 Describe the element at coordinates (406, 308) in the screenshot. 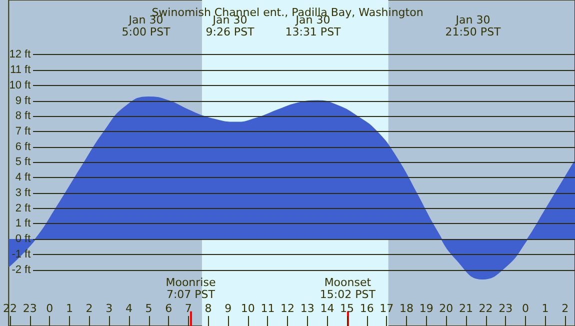

I see `x-tick-label: 18` at that location.